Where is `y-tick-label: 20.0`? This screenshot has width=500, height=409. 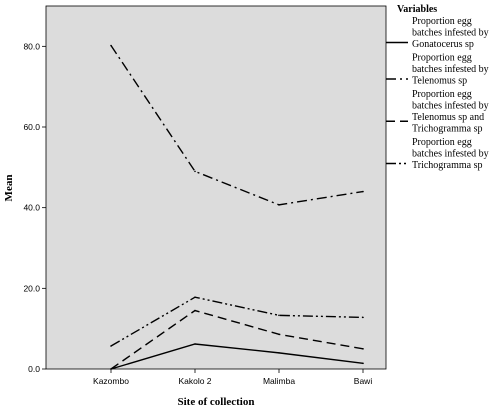
y-tick-label: 20.0 is located at coordinates (31, 288).